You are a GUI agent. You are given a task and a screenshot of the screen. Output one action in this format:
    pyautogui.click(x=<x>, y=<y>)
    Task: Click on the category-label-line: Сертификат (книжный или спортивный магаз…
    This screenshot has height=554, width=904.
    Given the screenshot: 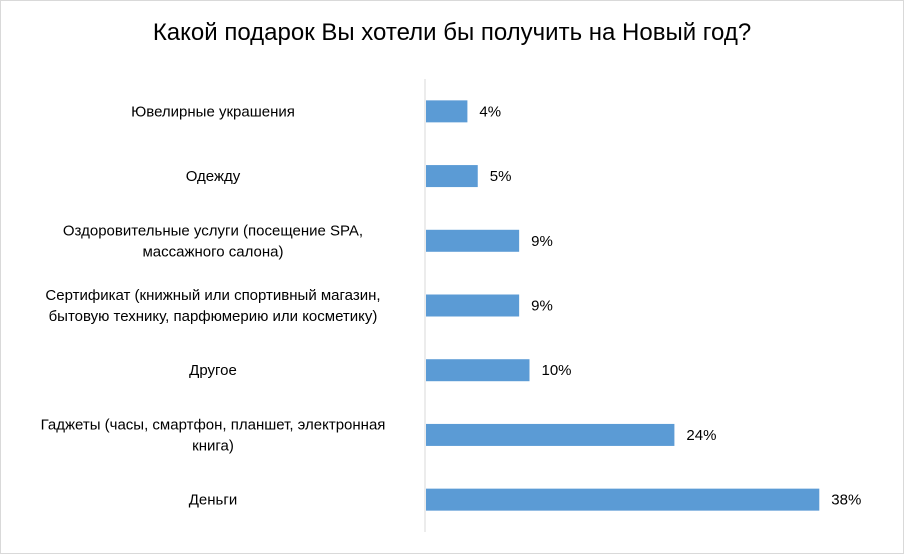 What is the action you would take?
    pyautogui.click(x=212, y=295)
    